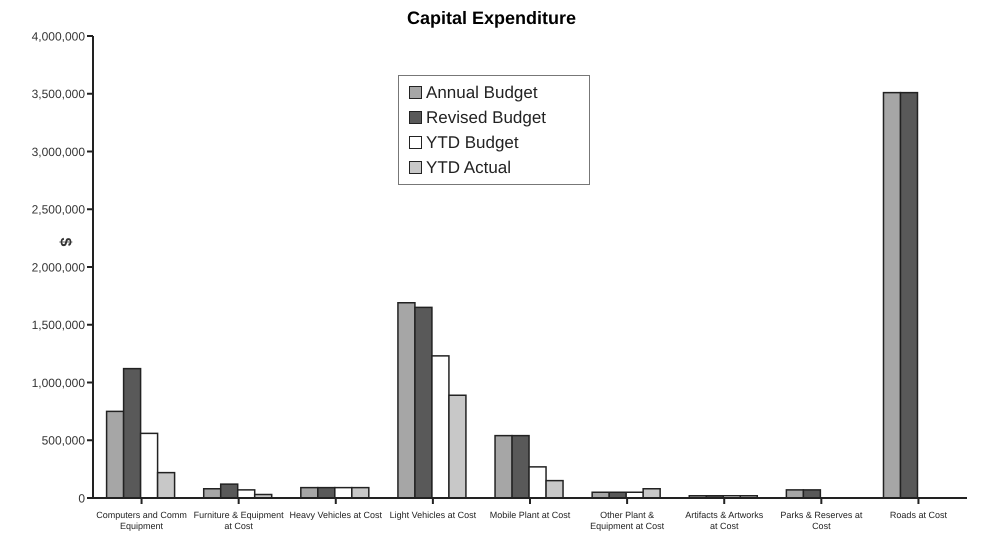 This screenshot has width=983, height=544. I want to click on y-axis-title: $, so click(64, 242).